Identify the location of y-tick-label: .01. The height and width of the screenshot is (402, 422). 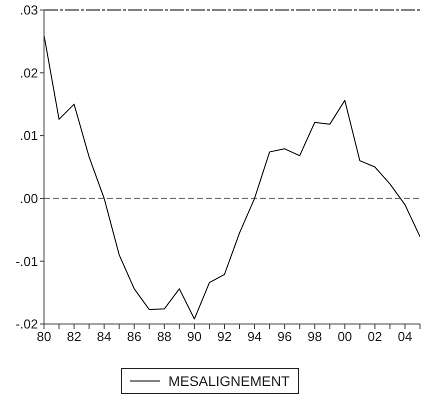
(29, 136).